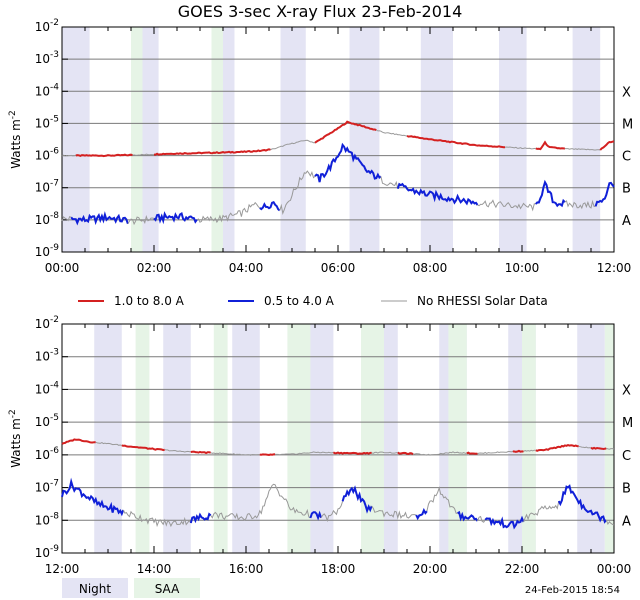 The height and width of the screenshot is (600, 640). What do you see at coordinates (154, 569) in the screenshot?
I see `x-tick-label: 14:00` at bounding box center [154, 569].